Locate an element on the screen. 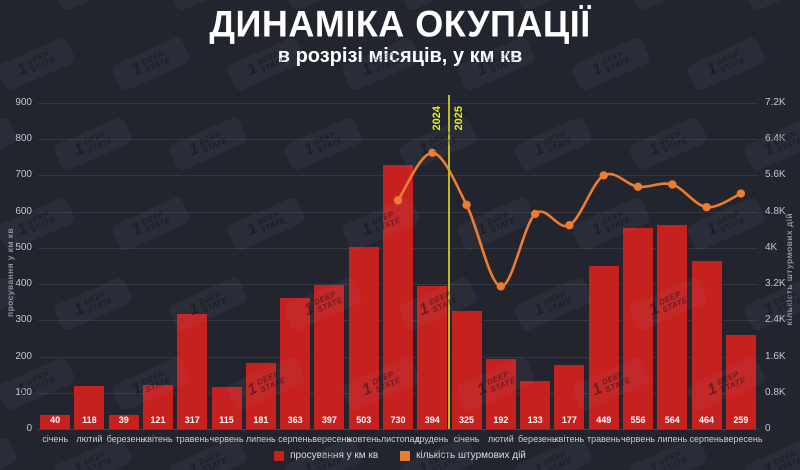  bar-value-label: 730 is located at coordinates (398, 420).